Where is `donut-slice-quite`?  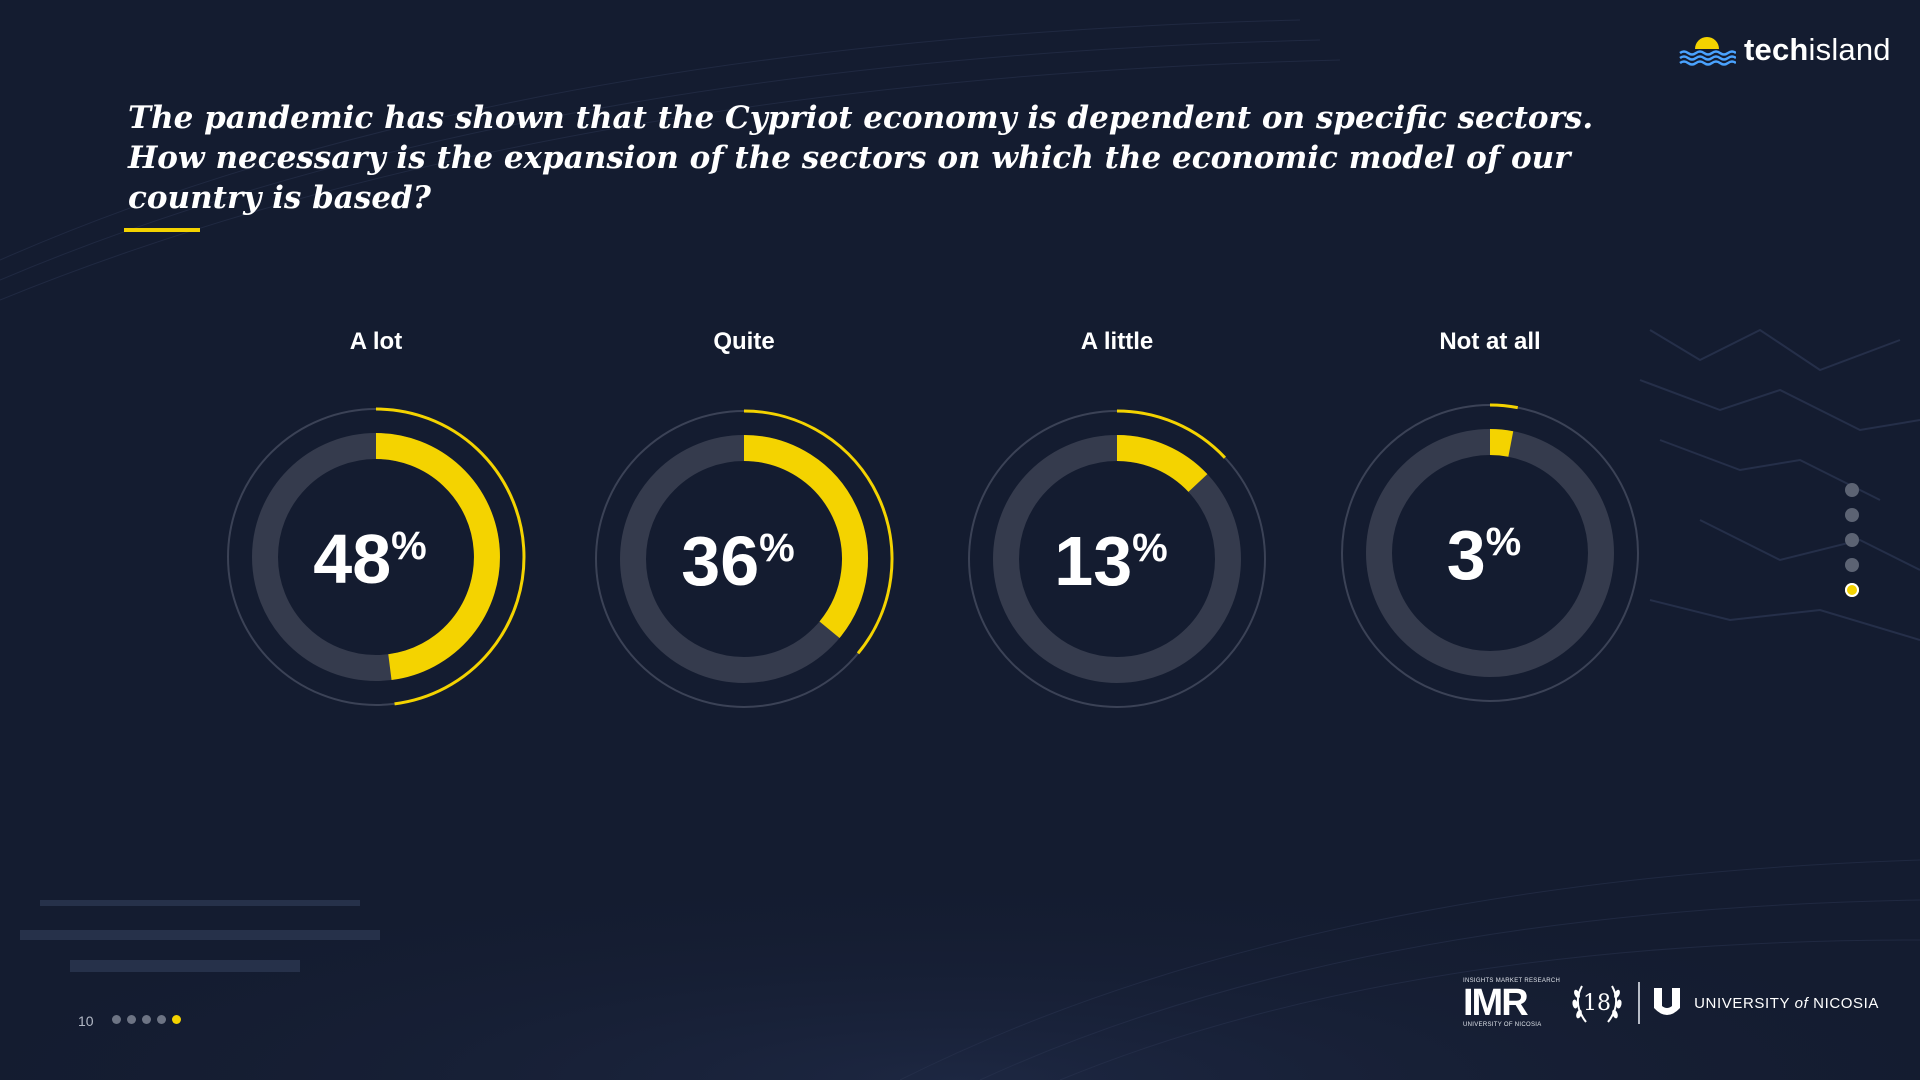 donut-slice-quite is located at coordinates (805, 537).